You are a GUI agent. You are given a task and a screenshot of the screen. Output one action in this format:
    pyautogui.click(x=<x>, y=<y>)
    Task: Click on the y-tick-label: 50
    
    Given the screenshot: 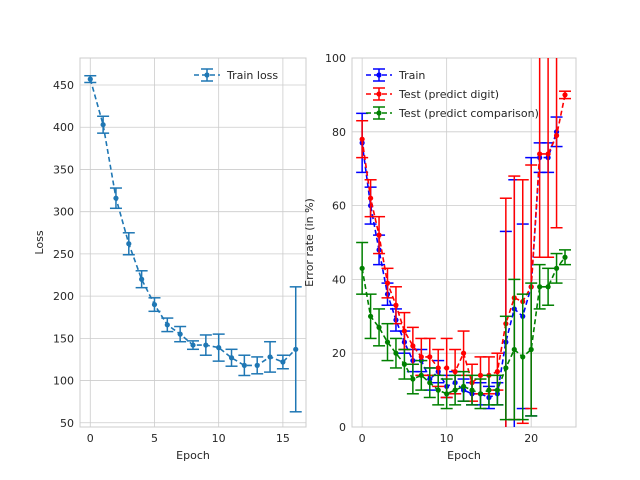 What is the action you would take?
    pyautogui.click(x=67, y=423)
    